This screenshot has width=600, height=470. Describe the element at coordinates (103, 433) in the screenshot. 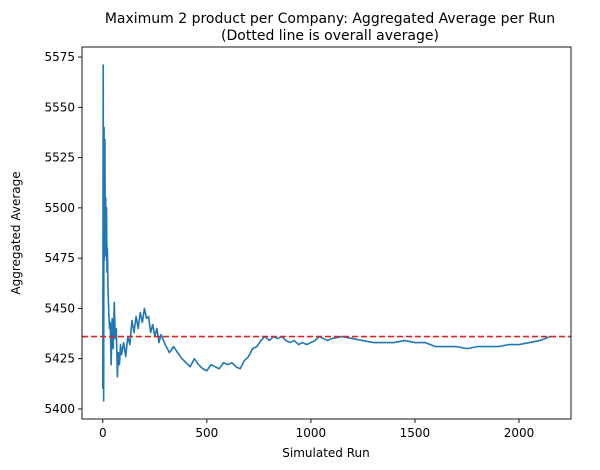

I see `x-tick-label: 0` at that location.